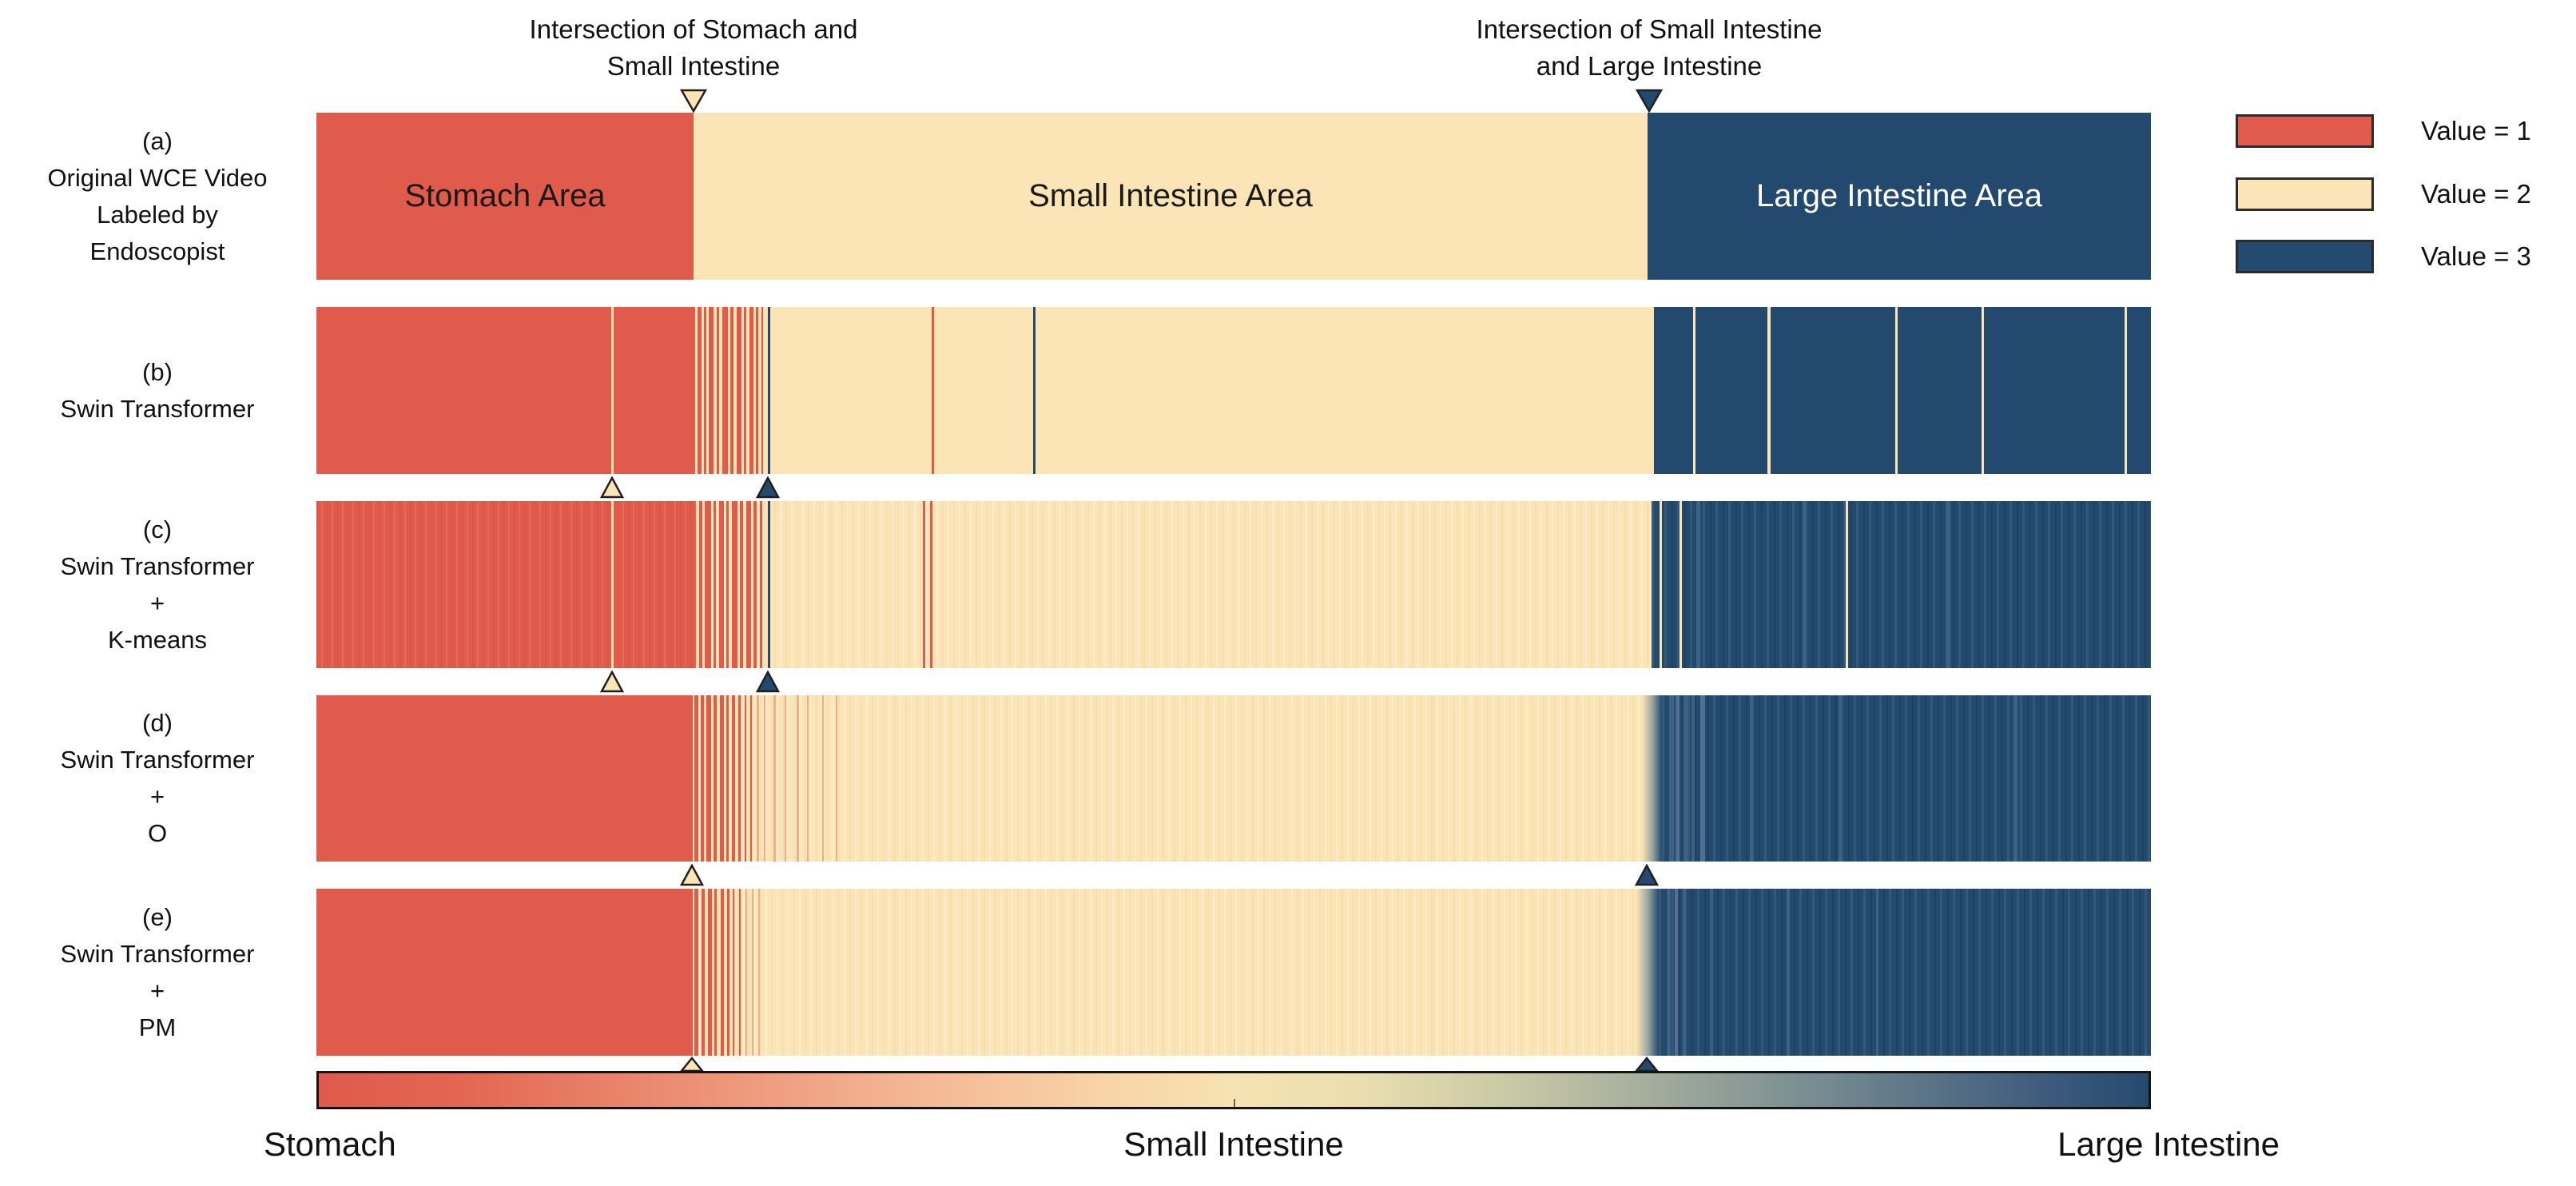 The image size is (2576, 1186). Describe the element at coordinates (505, 195) in the screenshot. I see `area-label: Stomach Area` at that location.